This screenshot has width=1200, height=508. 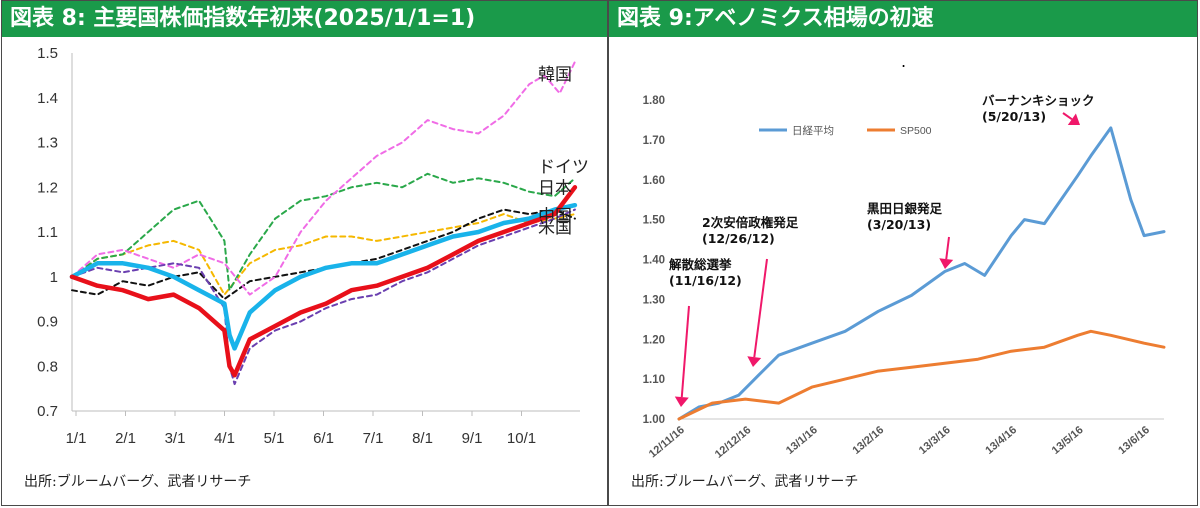 I want to click on left-y-tick-label: 1.5, so click(x=47, y=53).